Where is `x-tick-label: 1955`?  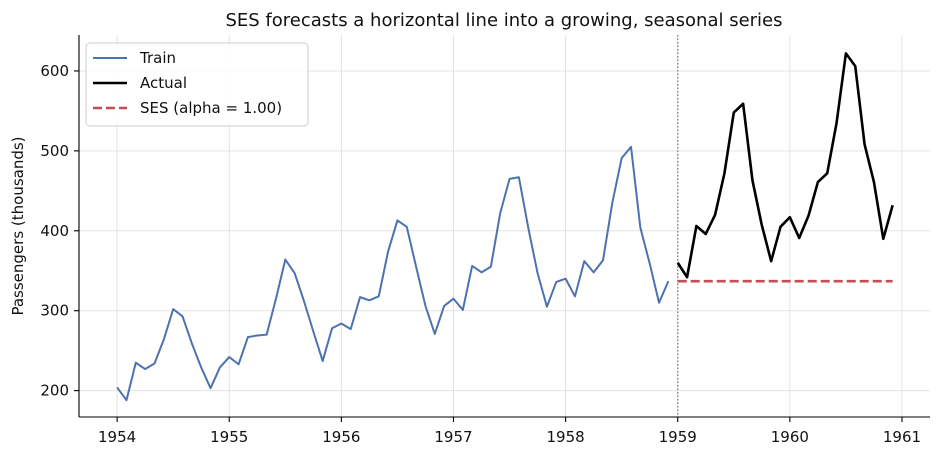
x-tick-label: 1955 is located at coordinates (229, 437).